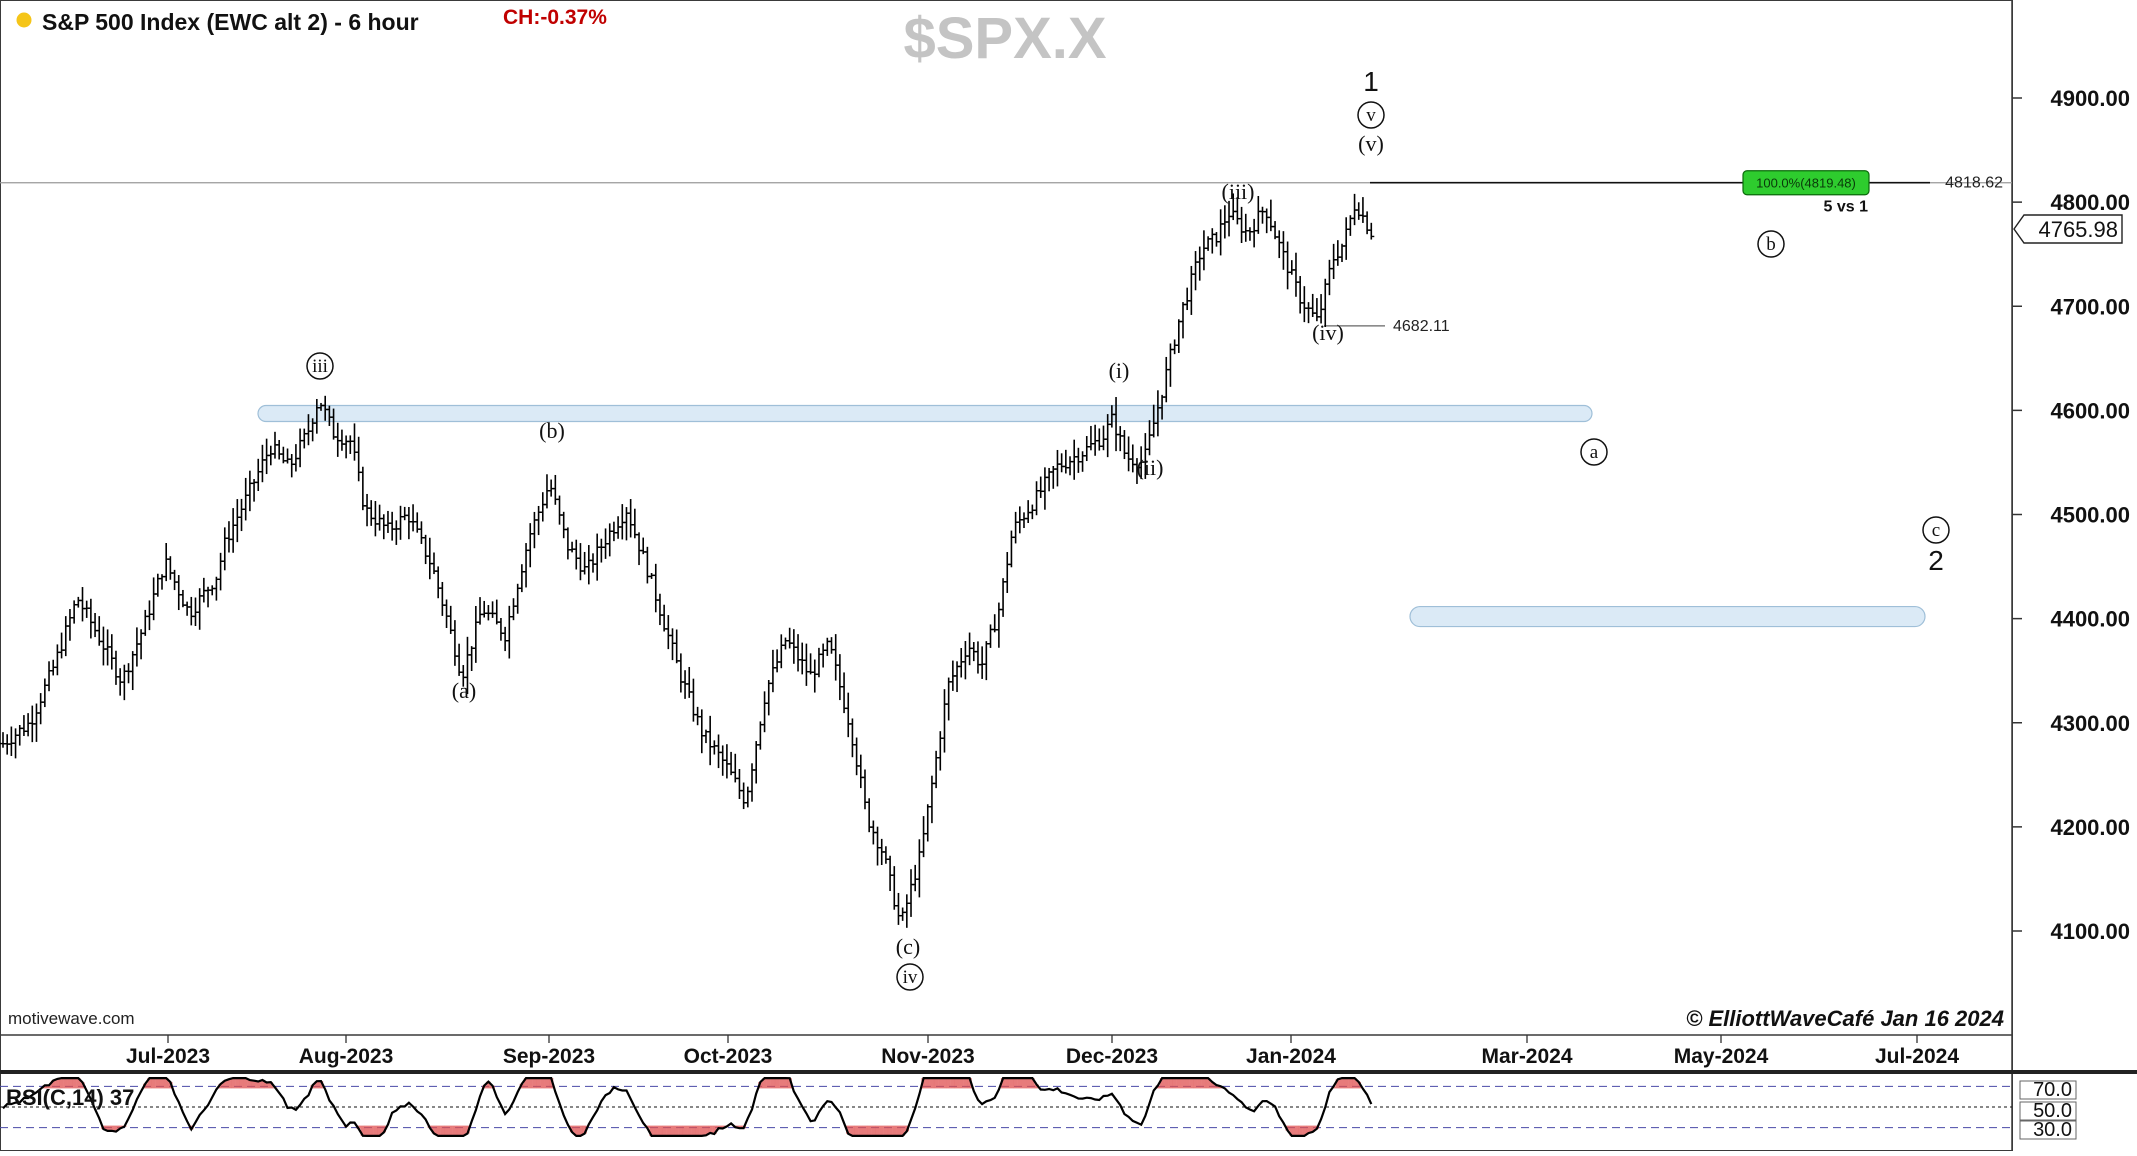 The width and height of the screenshot is (2137, 1156). What do you see at coordinates (2052, 1130) in the screenshot?
I see `rsi-level-label: 30.0` at bounding box center [2052, 1130].